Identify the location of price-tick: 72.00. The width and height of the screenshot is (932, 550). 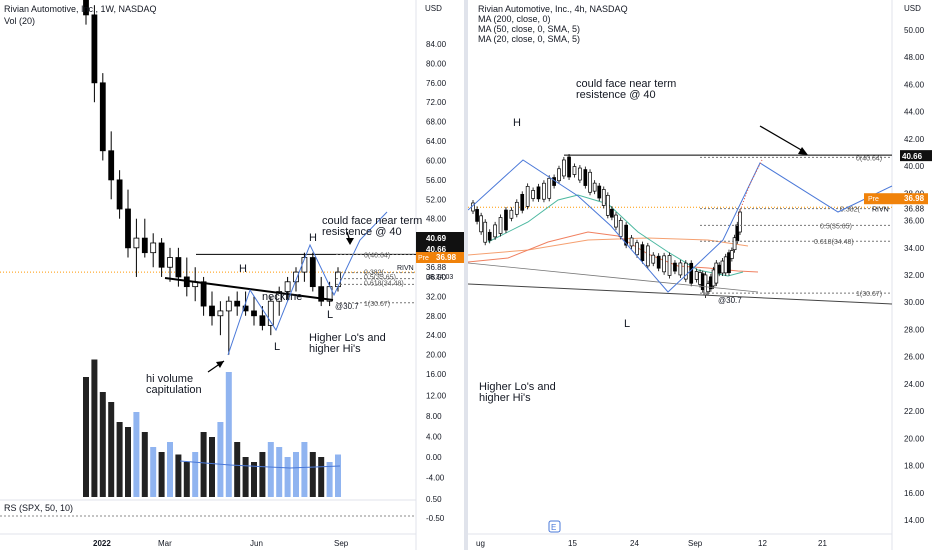
(436, 102).